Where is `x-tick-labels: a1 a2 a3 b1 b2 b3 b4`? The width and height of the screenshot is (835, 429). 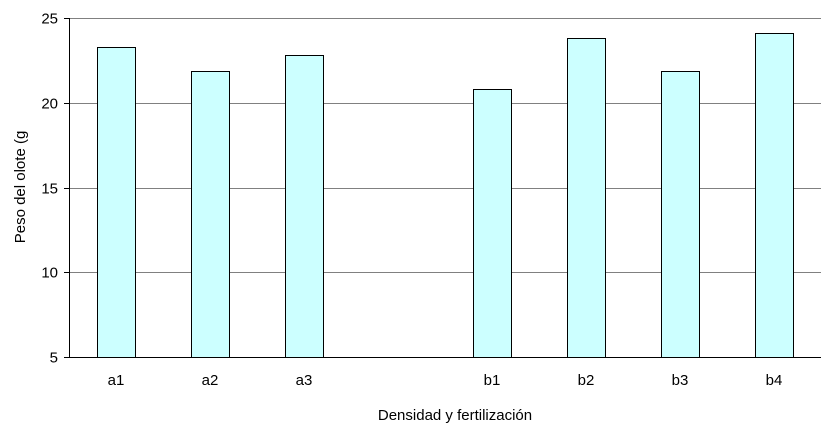
x-tick-labels: a1 a2 a3 b1 b2 b3 b4 is located at coordinates (445, 380).